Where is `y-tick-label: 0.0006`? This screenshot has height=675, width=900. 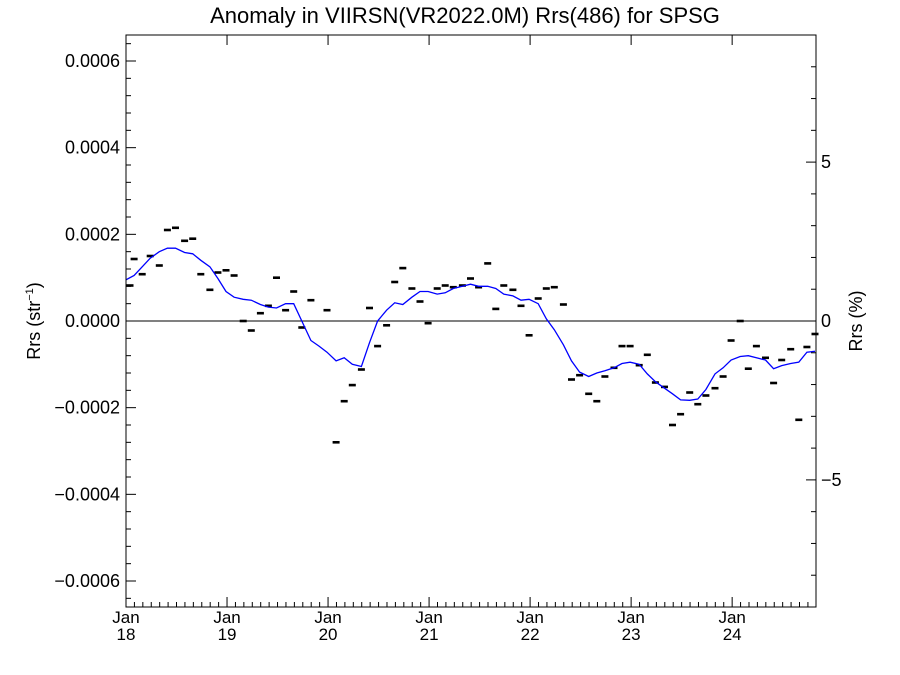 y-tick-label: 0.0006 is located at coordinates (92, 61).